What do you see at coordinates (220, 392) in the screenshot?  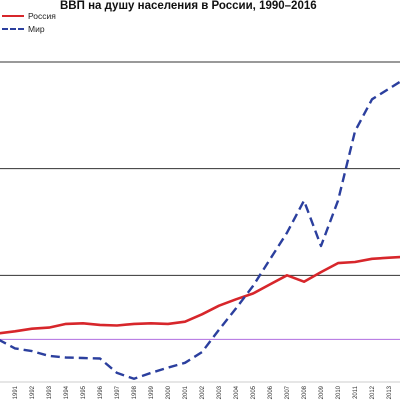 I see `x-tick-label: 2003` at bounding box center [220, 392].